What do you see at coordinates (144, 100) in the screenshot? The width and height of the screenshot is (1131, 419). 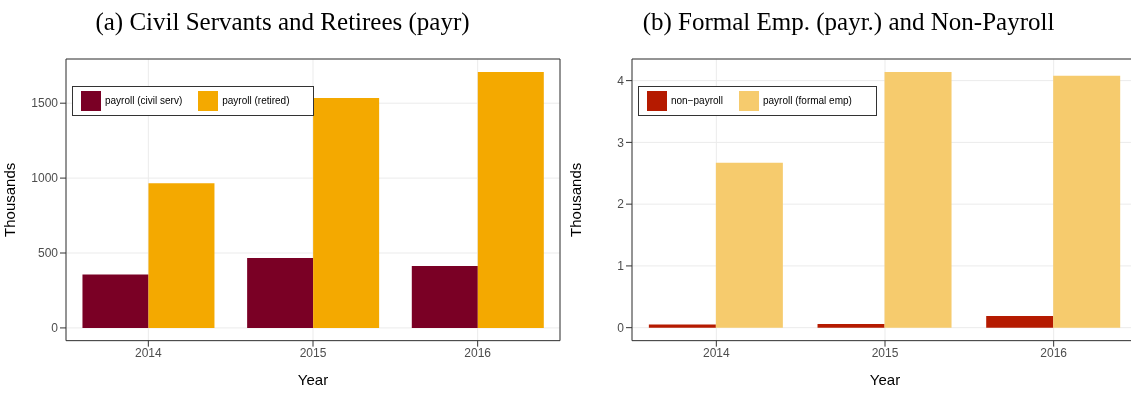 I see `legend-label: payroll (civil serv)` at bounding box center [144, 100].